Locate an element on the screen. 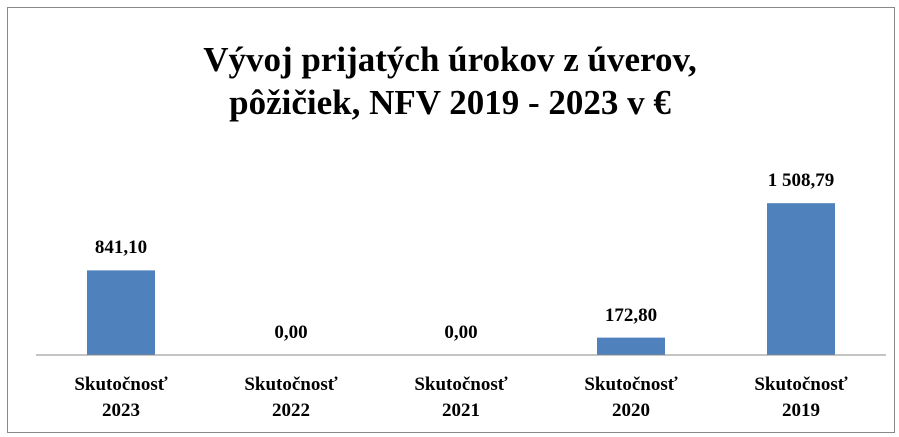 This screenshot has width=899, height=437. data-label: 841,10 is located at coordinates (121, 248).